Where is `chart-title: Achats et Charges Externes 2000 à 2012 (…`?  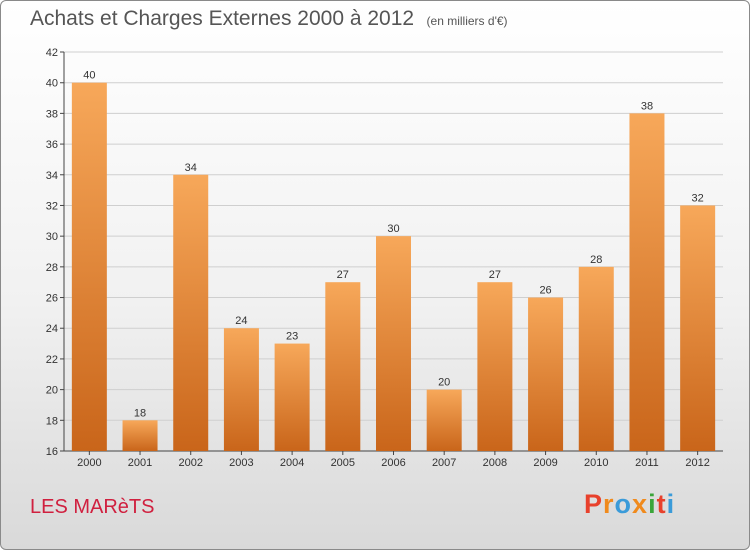
chart-title: Achats et Charges Externes 2000 à 2012 (… is located at coordinates (269, 19).